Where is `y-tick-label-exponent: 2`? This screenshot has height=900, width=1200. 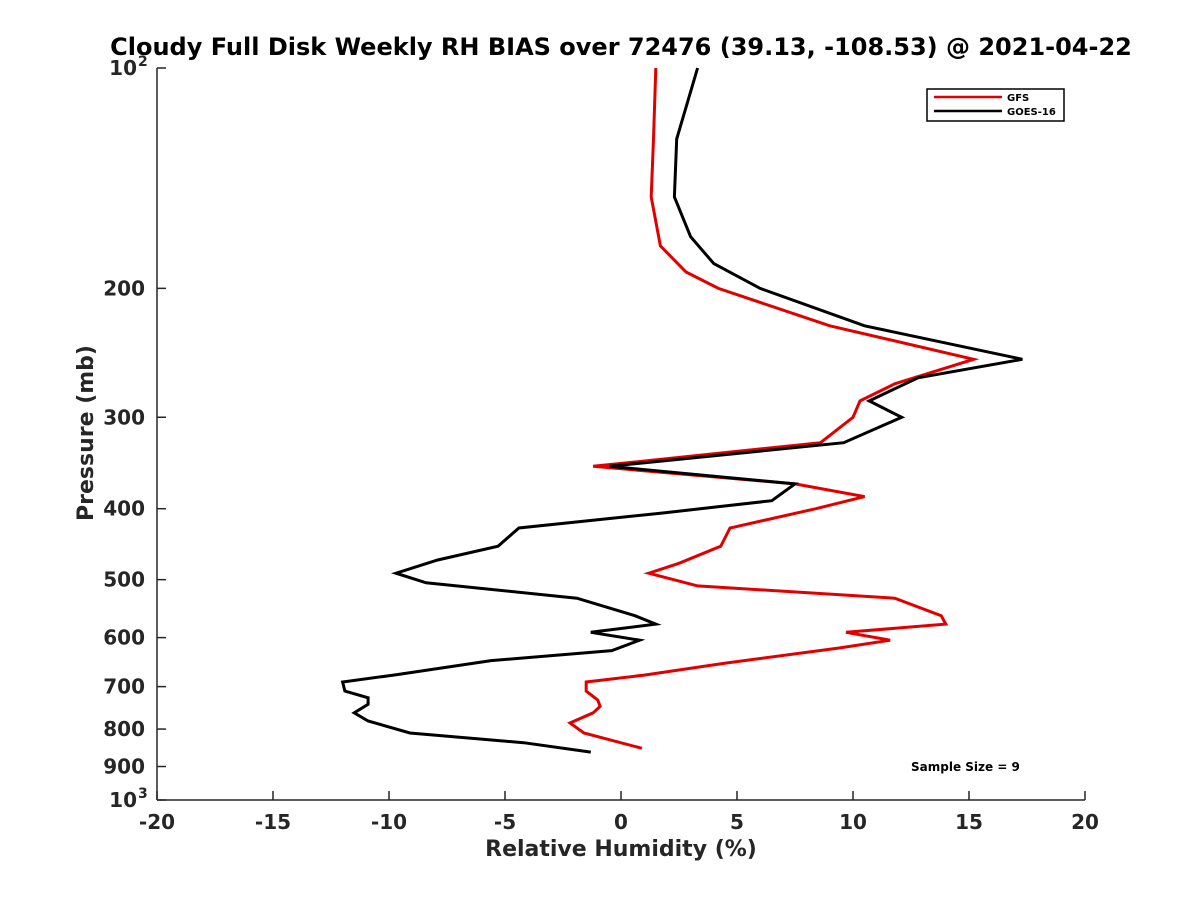 y-tick-label-exponent: 2 is located at coordinates (143, 62).